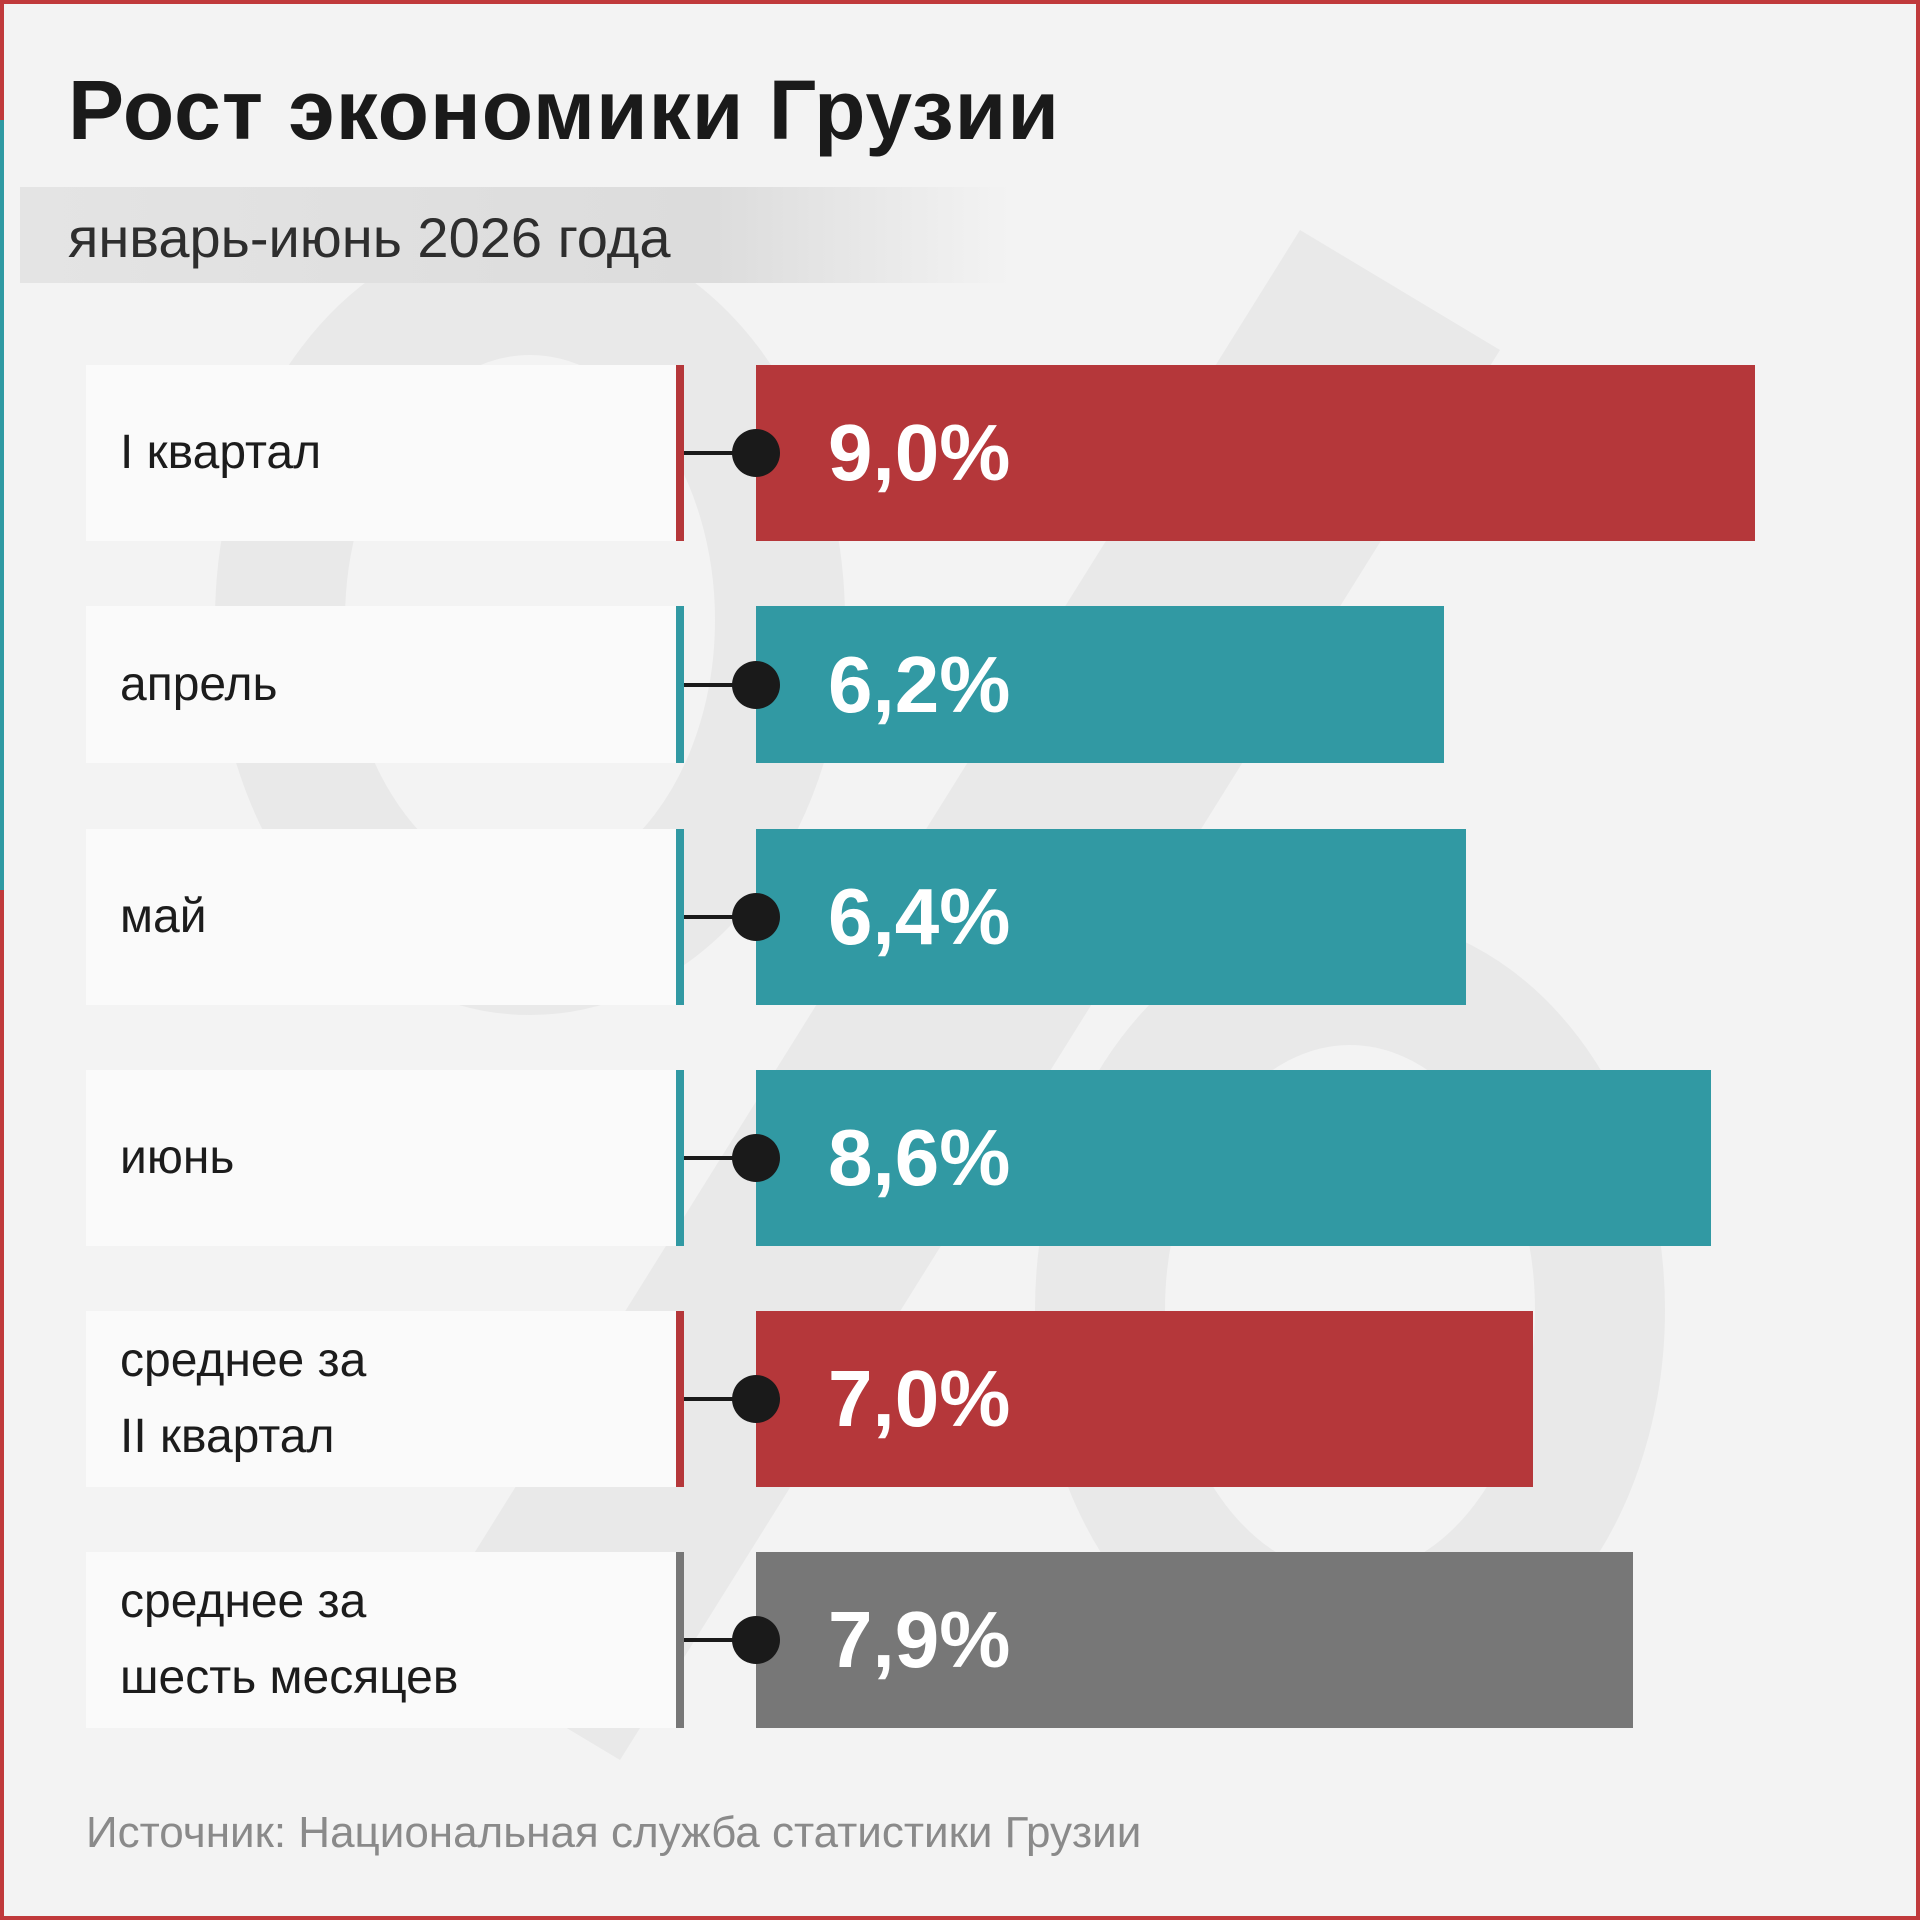 Image resolution: width=1920 pixels, height=1920 pixels. Describe the element at coordinates (919, 1639) in the screenshot. I see `bar-value-label: 7,9%` at that location.